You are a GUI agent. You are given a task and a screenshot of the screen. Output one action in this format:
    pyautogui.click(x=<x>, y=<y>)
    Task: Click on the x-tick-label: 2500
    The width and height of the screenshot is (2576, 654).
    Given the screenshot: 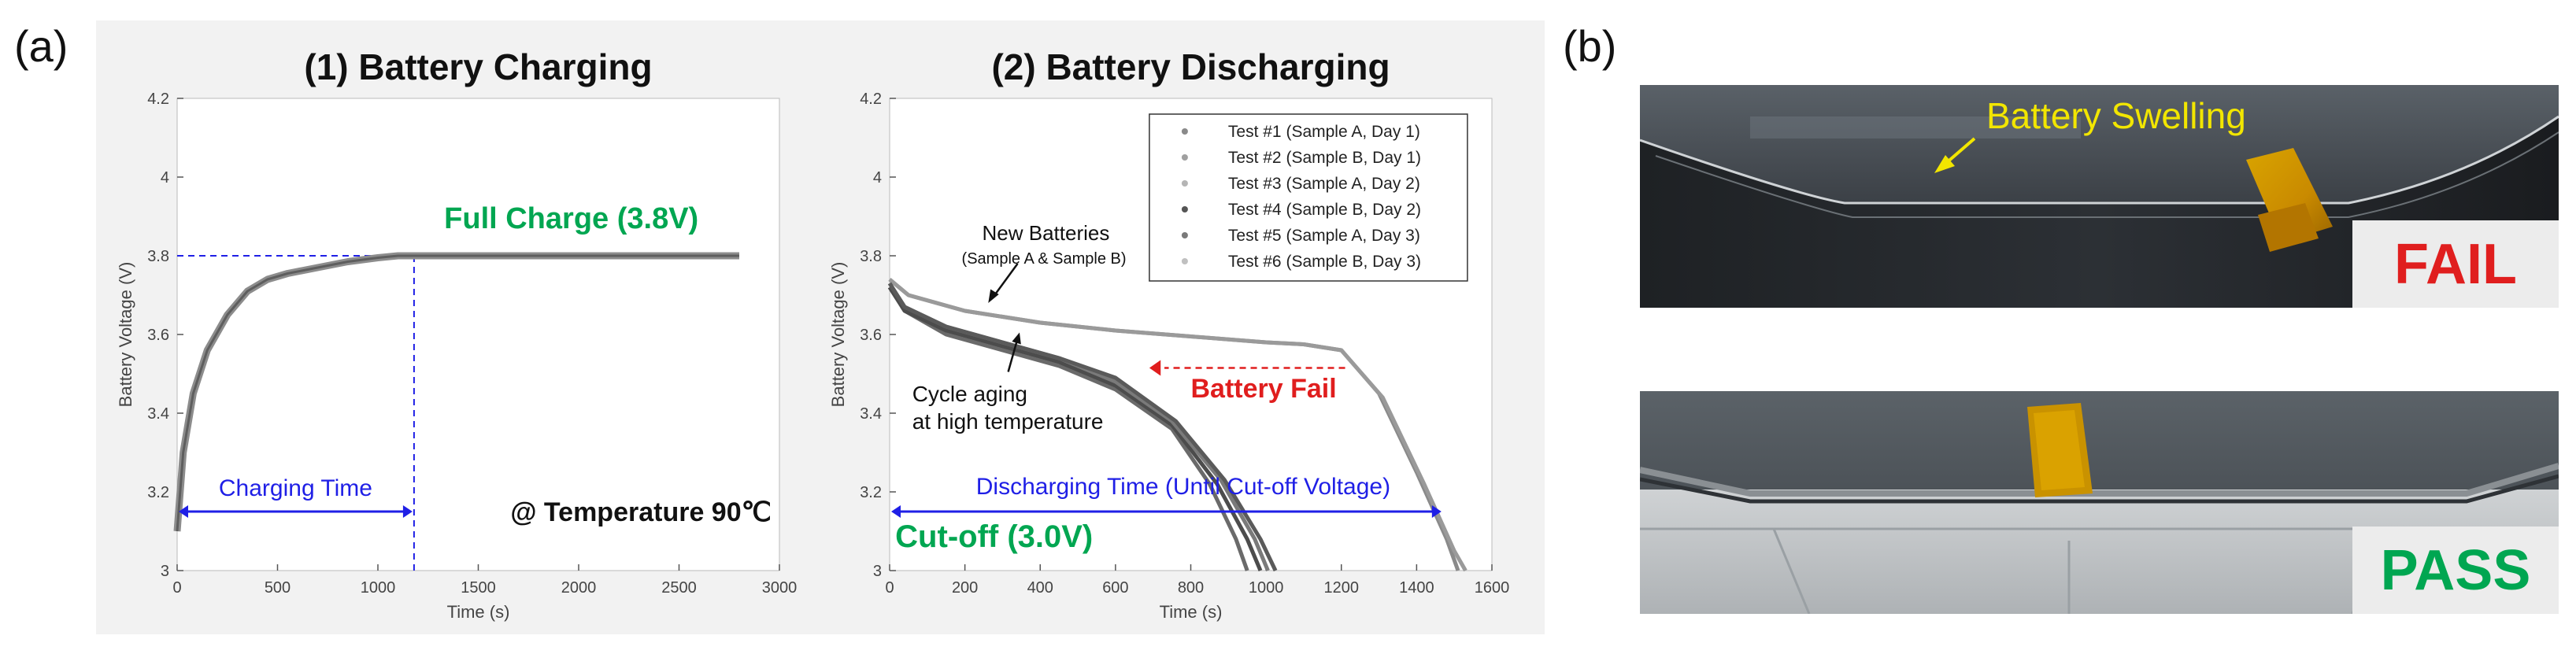 What is the action you would take?
    pyautogui.click(x=679, y=588)
    